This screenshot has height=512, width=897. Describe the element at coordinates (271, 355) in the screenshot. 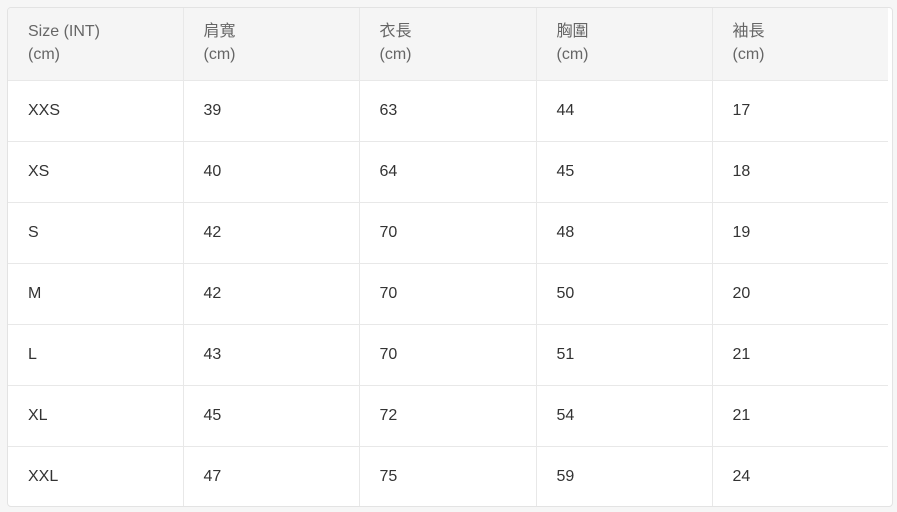

I see `measurement-cell: 43` at that location.